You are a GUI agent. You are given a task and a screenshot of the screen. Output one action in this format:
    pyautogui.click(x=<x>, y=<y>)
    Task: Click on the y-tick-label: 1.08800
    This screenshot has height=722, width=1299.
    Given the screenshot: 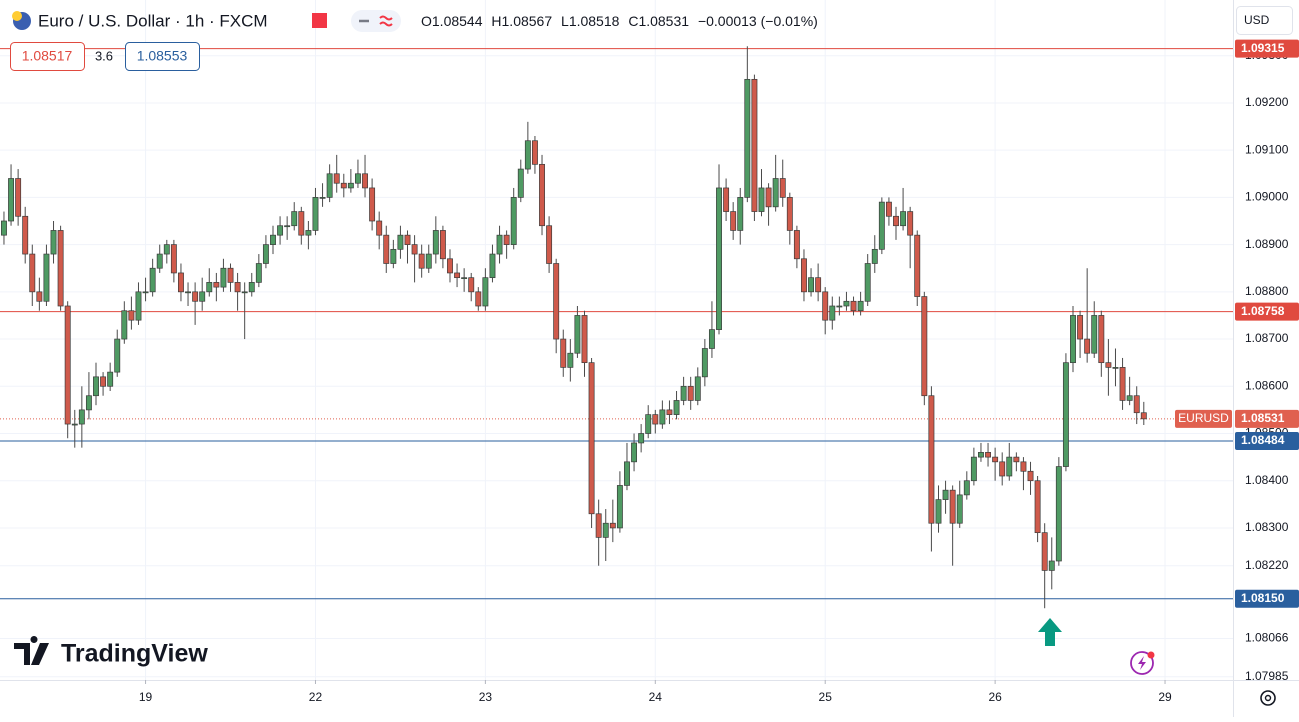 What is the action you would take?
    pyautogui.click(x=1267, y=291)
    